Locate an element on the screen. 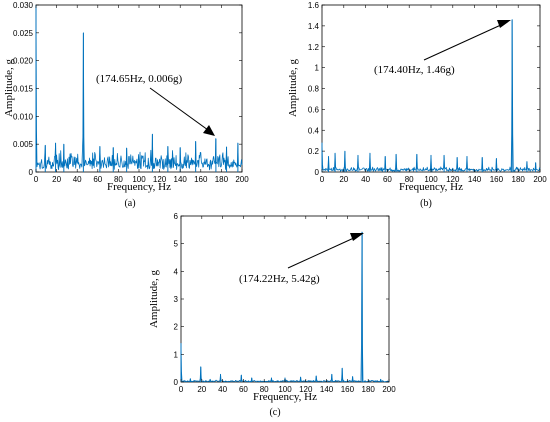 The width and height of the screenshot is (550, 422). y-tick-label: 0.005 is located at coordinates (23, 144).